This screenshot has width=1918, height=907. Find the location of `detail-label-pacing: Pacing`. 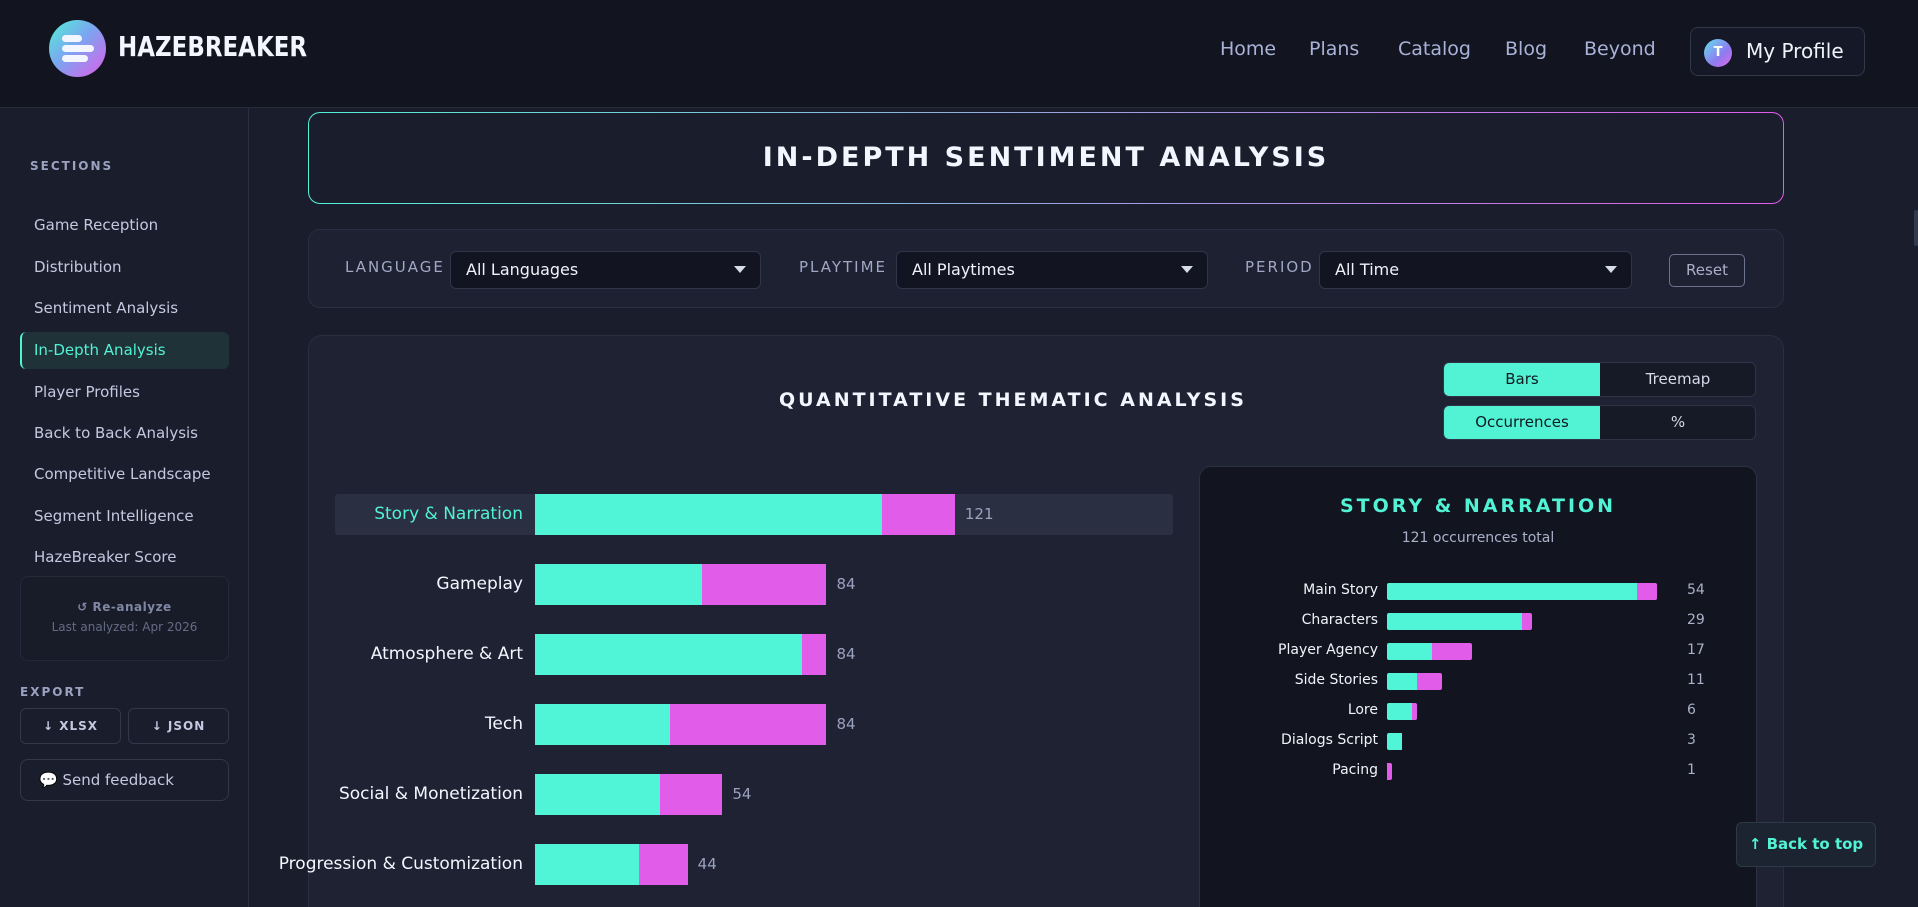

detail-label-pacing: Pacing is located at coordinates (1355, 770).